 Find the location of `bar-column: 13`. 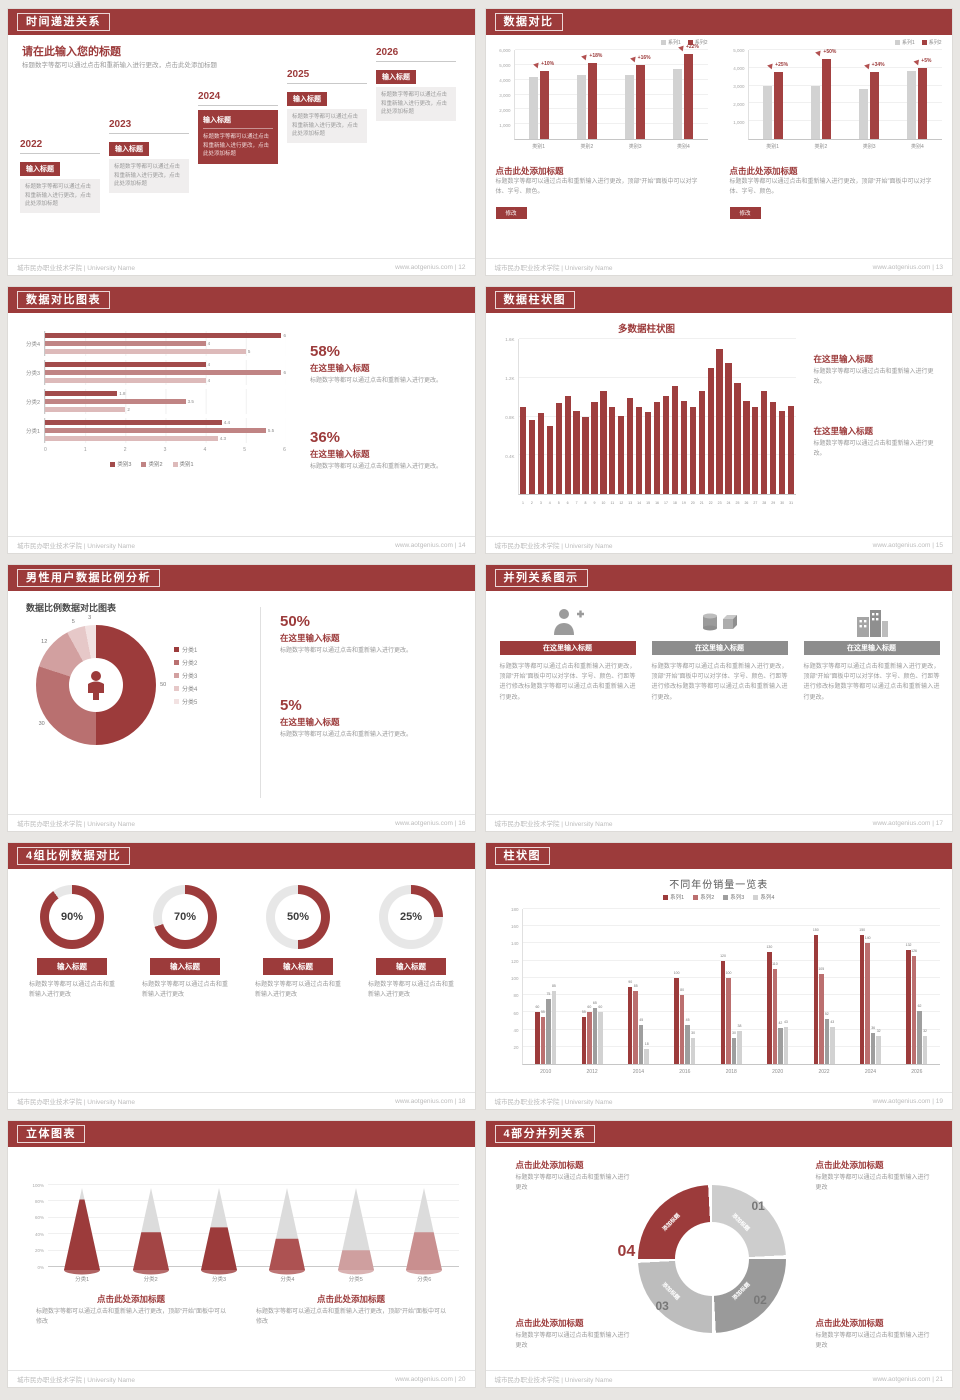

bar-column: 13 is located at coordinates (630, 422).